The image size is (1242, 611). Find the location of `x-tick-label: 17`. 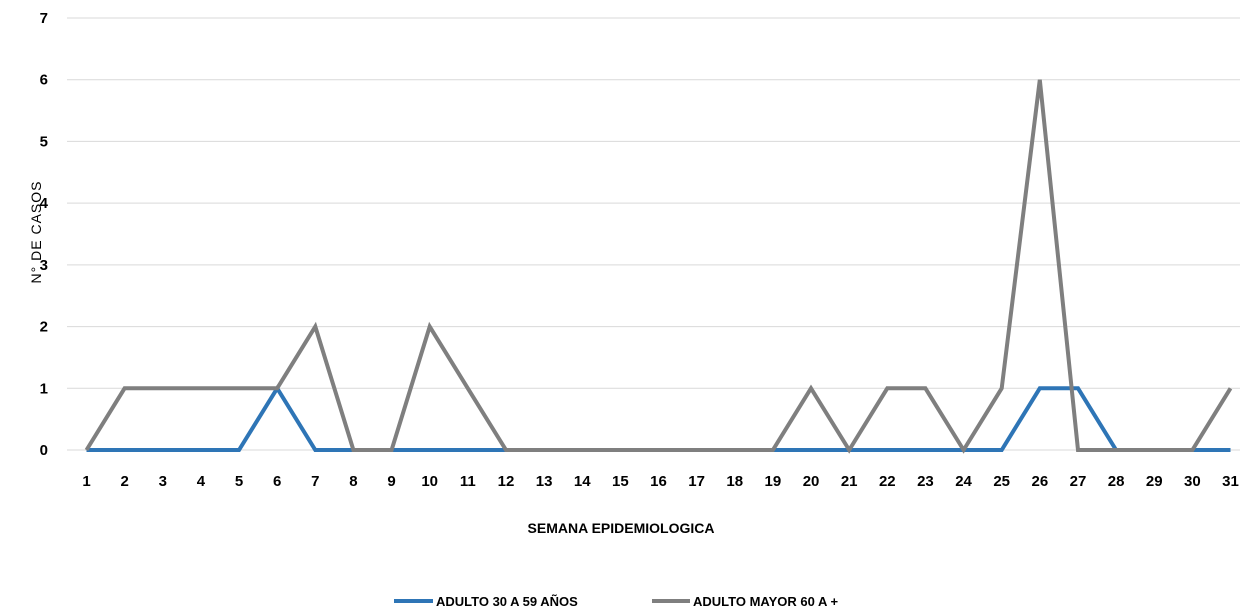

x-tick-label: 17 is located at coordinates (696, 481).